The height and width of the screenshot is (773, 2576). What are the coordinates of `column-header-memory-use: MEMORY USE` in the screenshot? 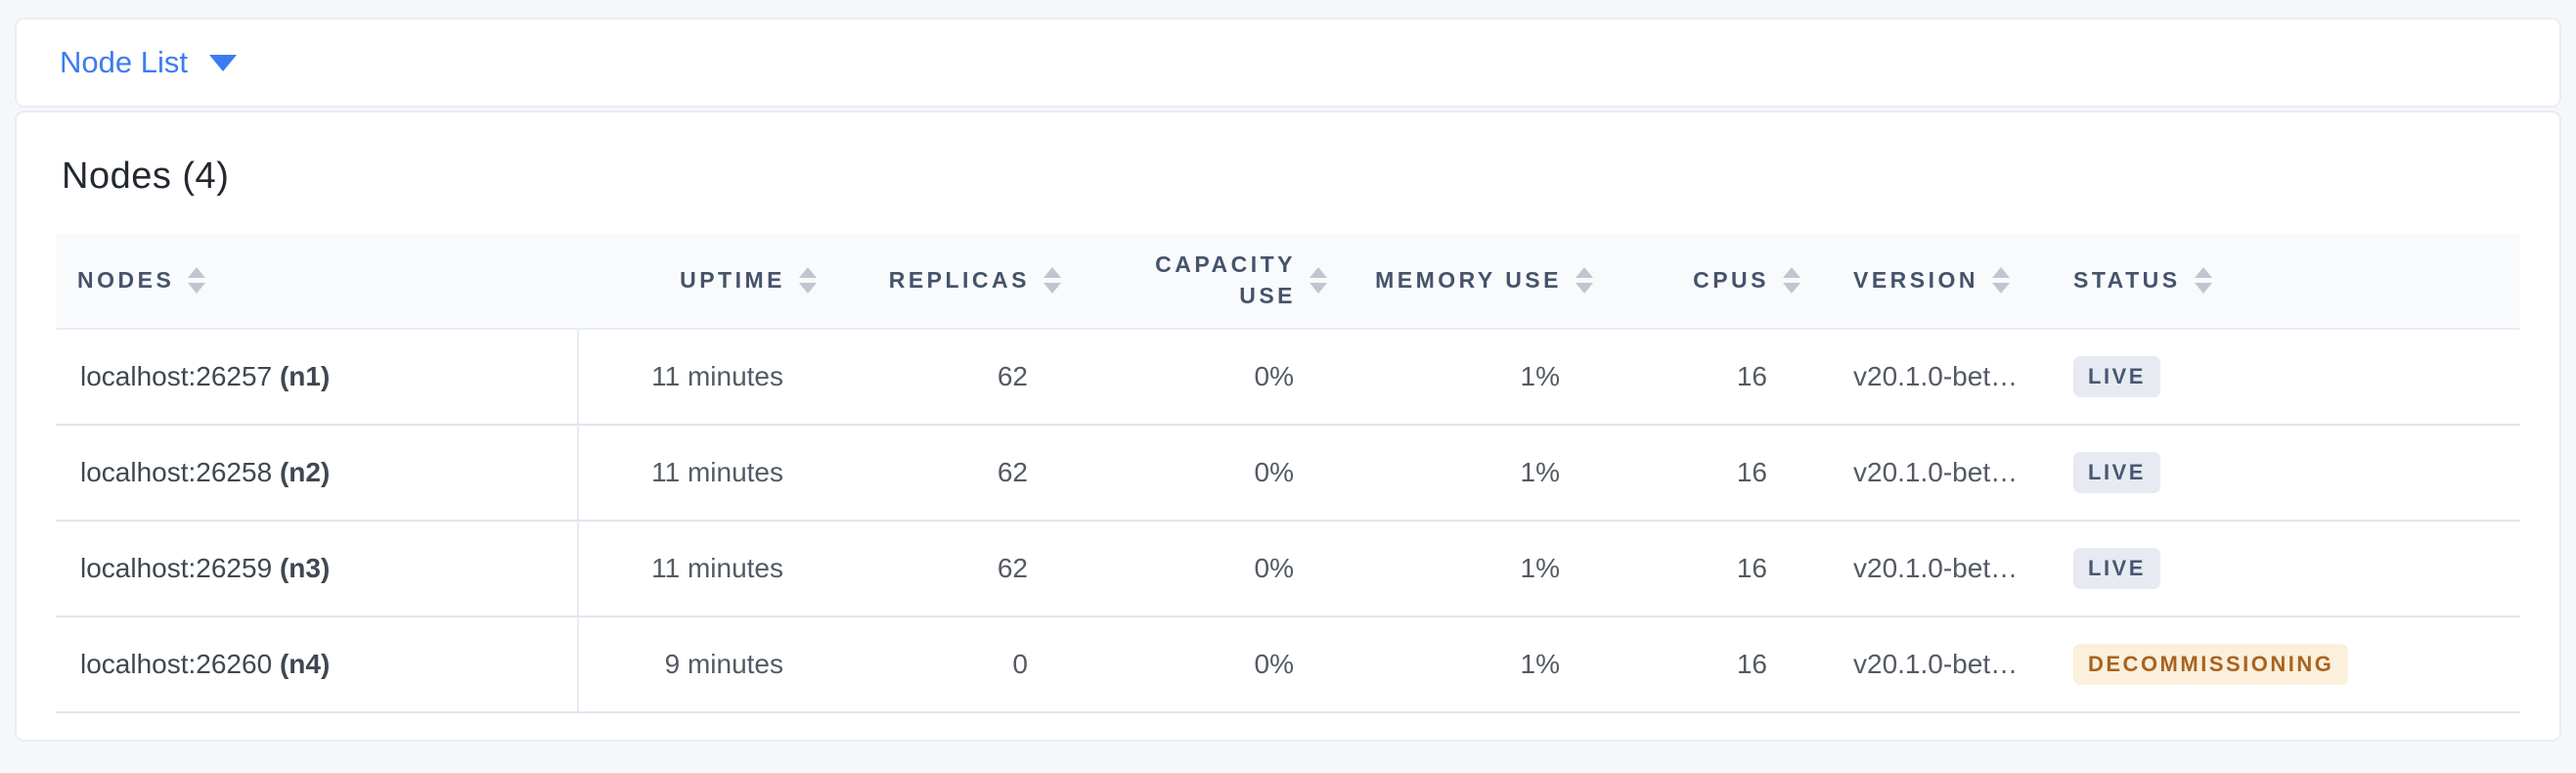 It's located at (1466, 281).